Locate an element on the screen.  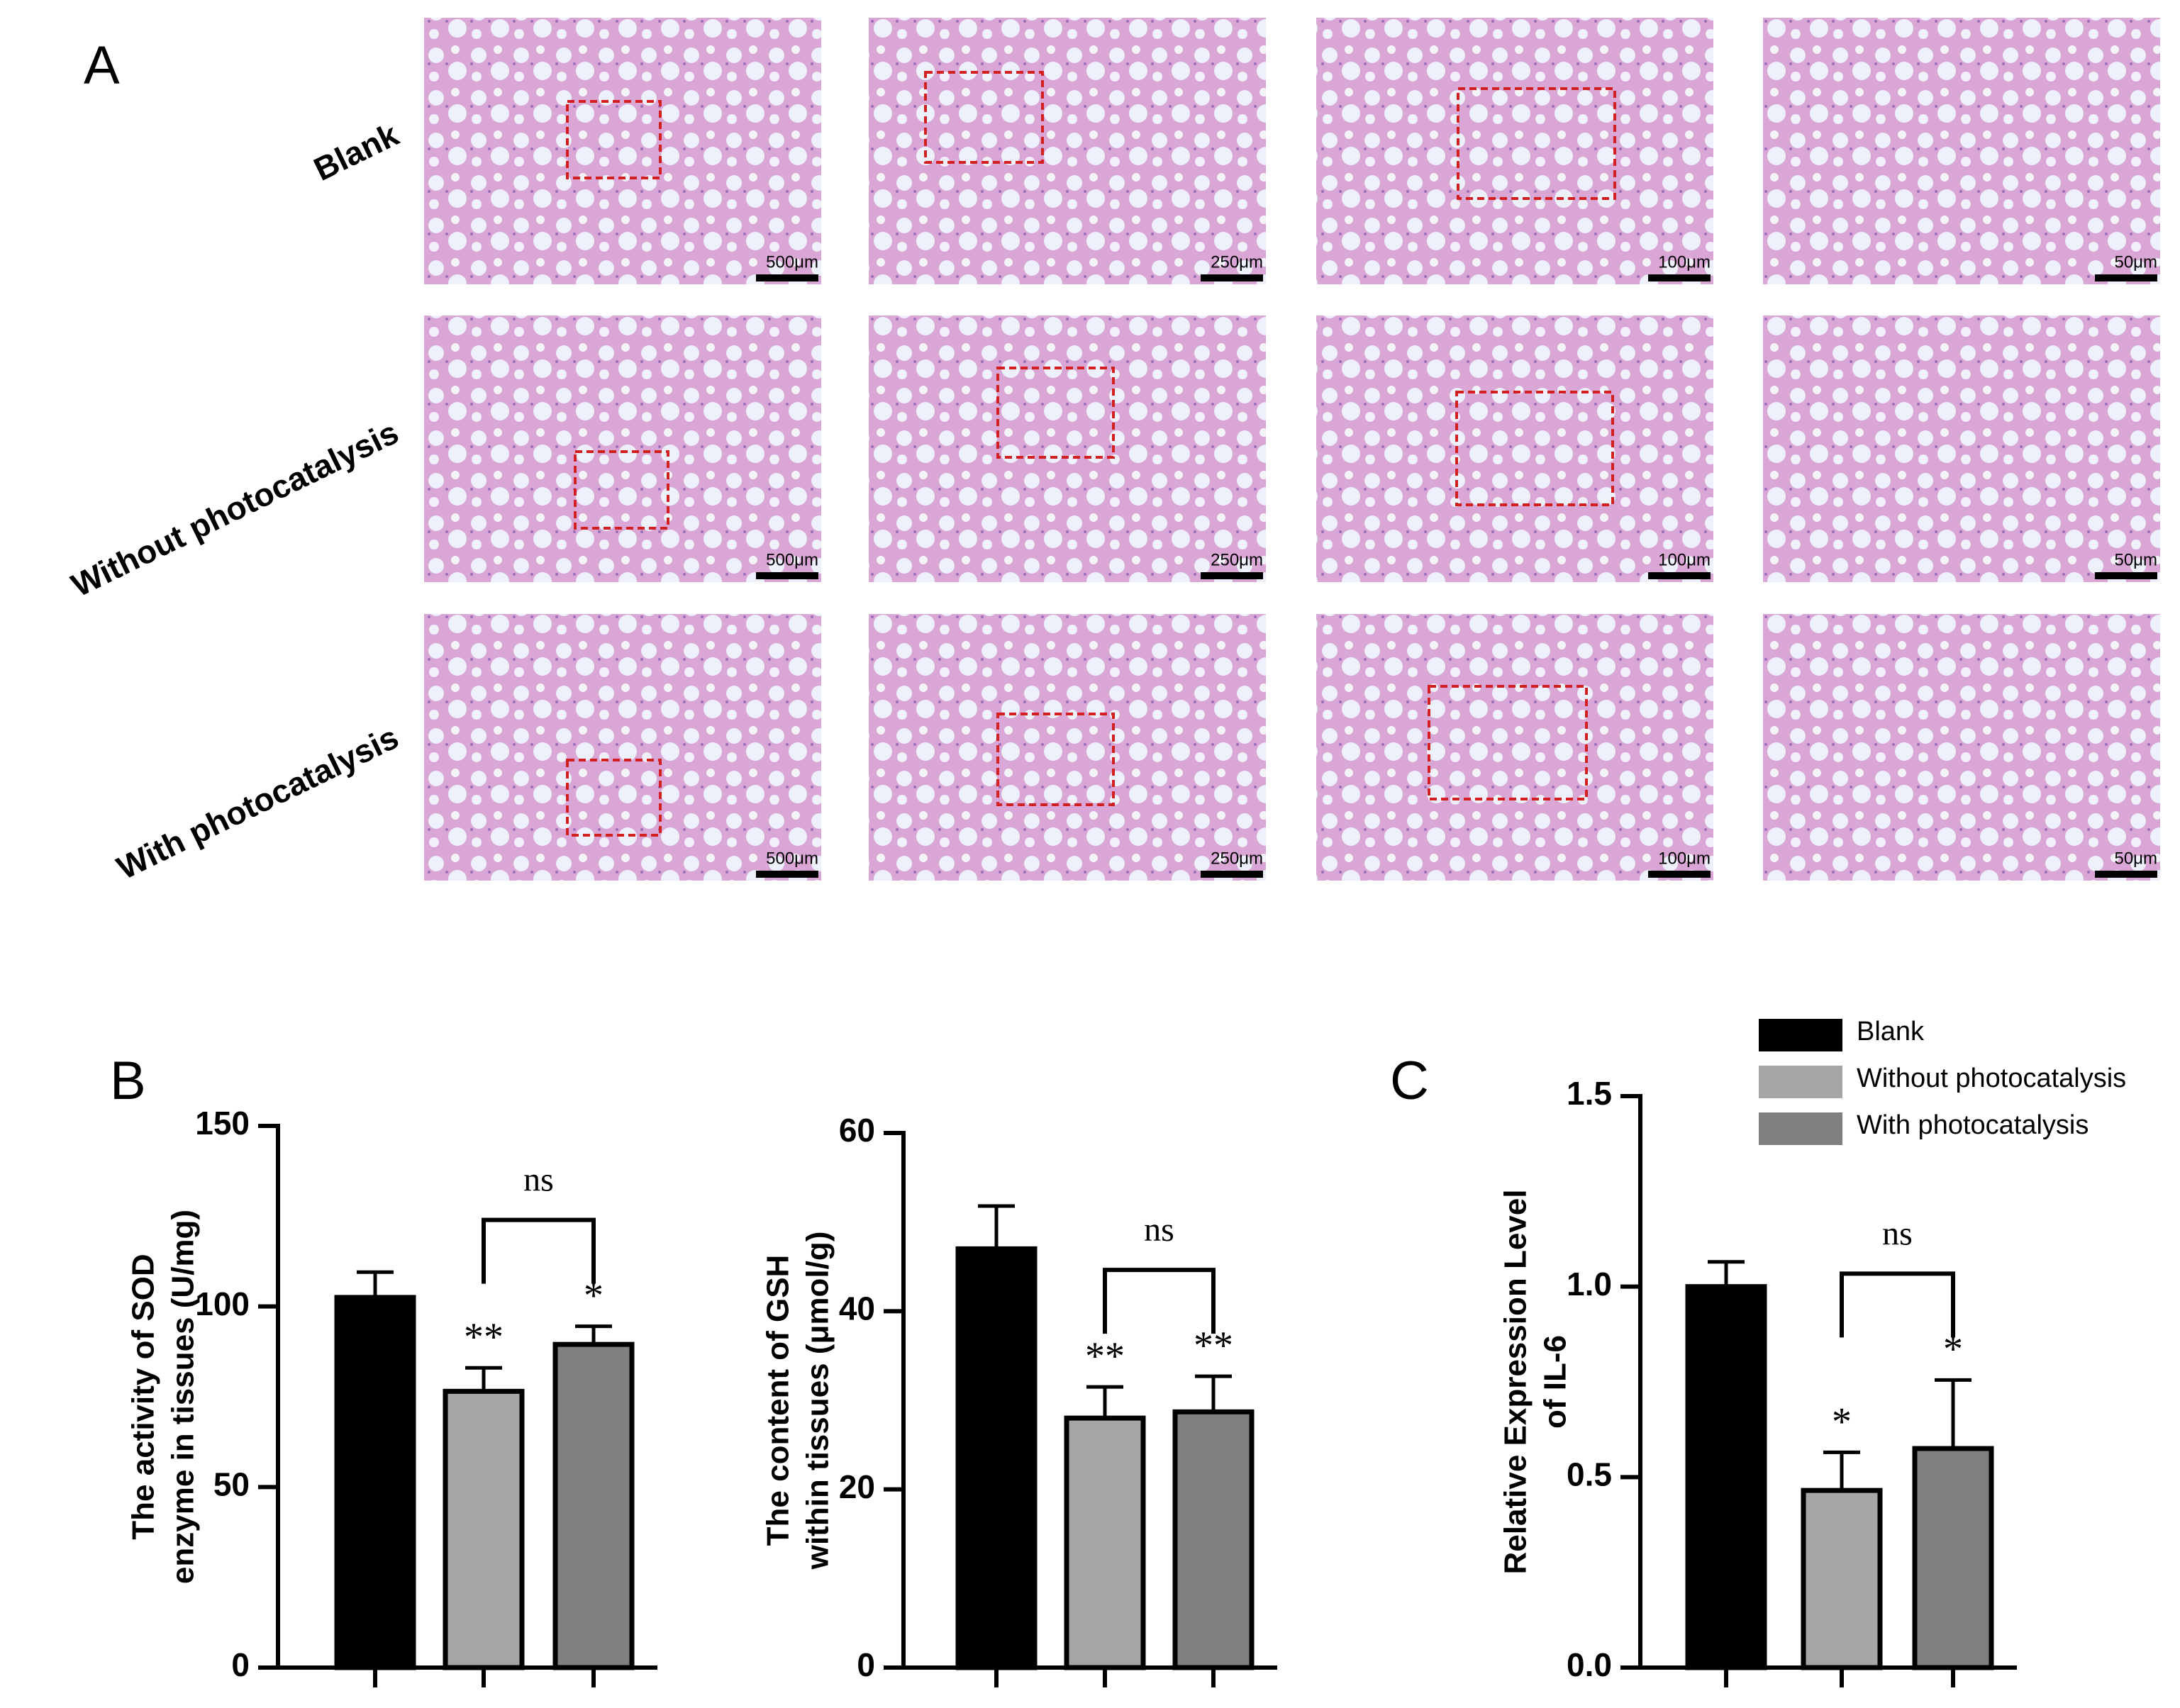
panel-label: B is located at coordinates (128, 1081).